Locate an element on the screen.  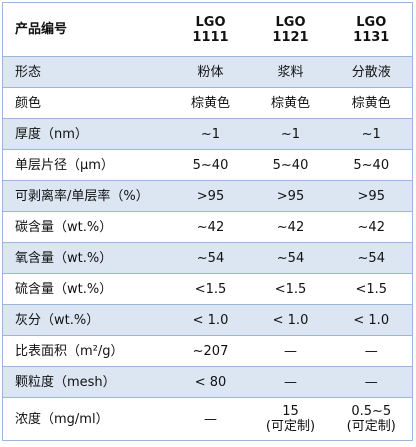
row-label: 浓度（mg/ml） is located at coordinates (86, 419).